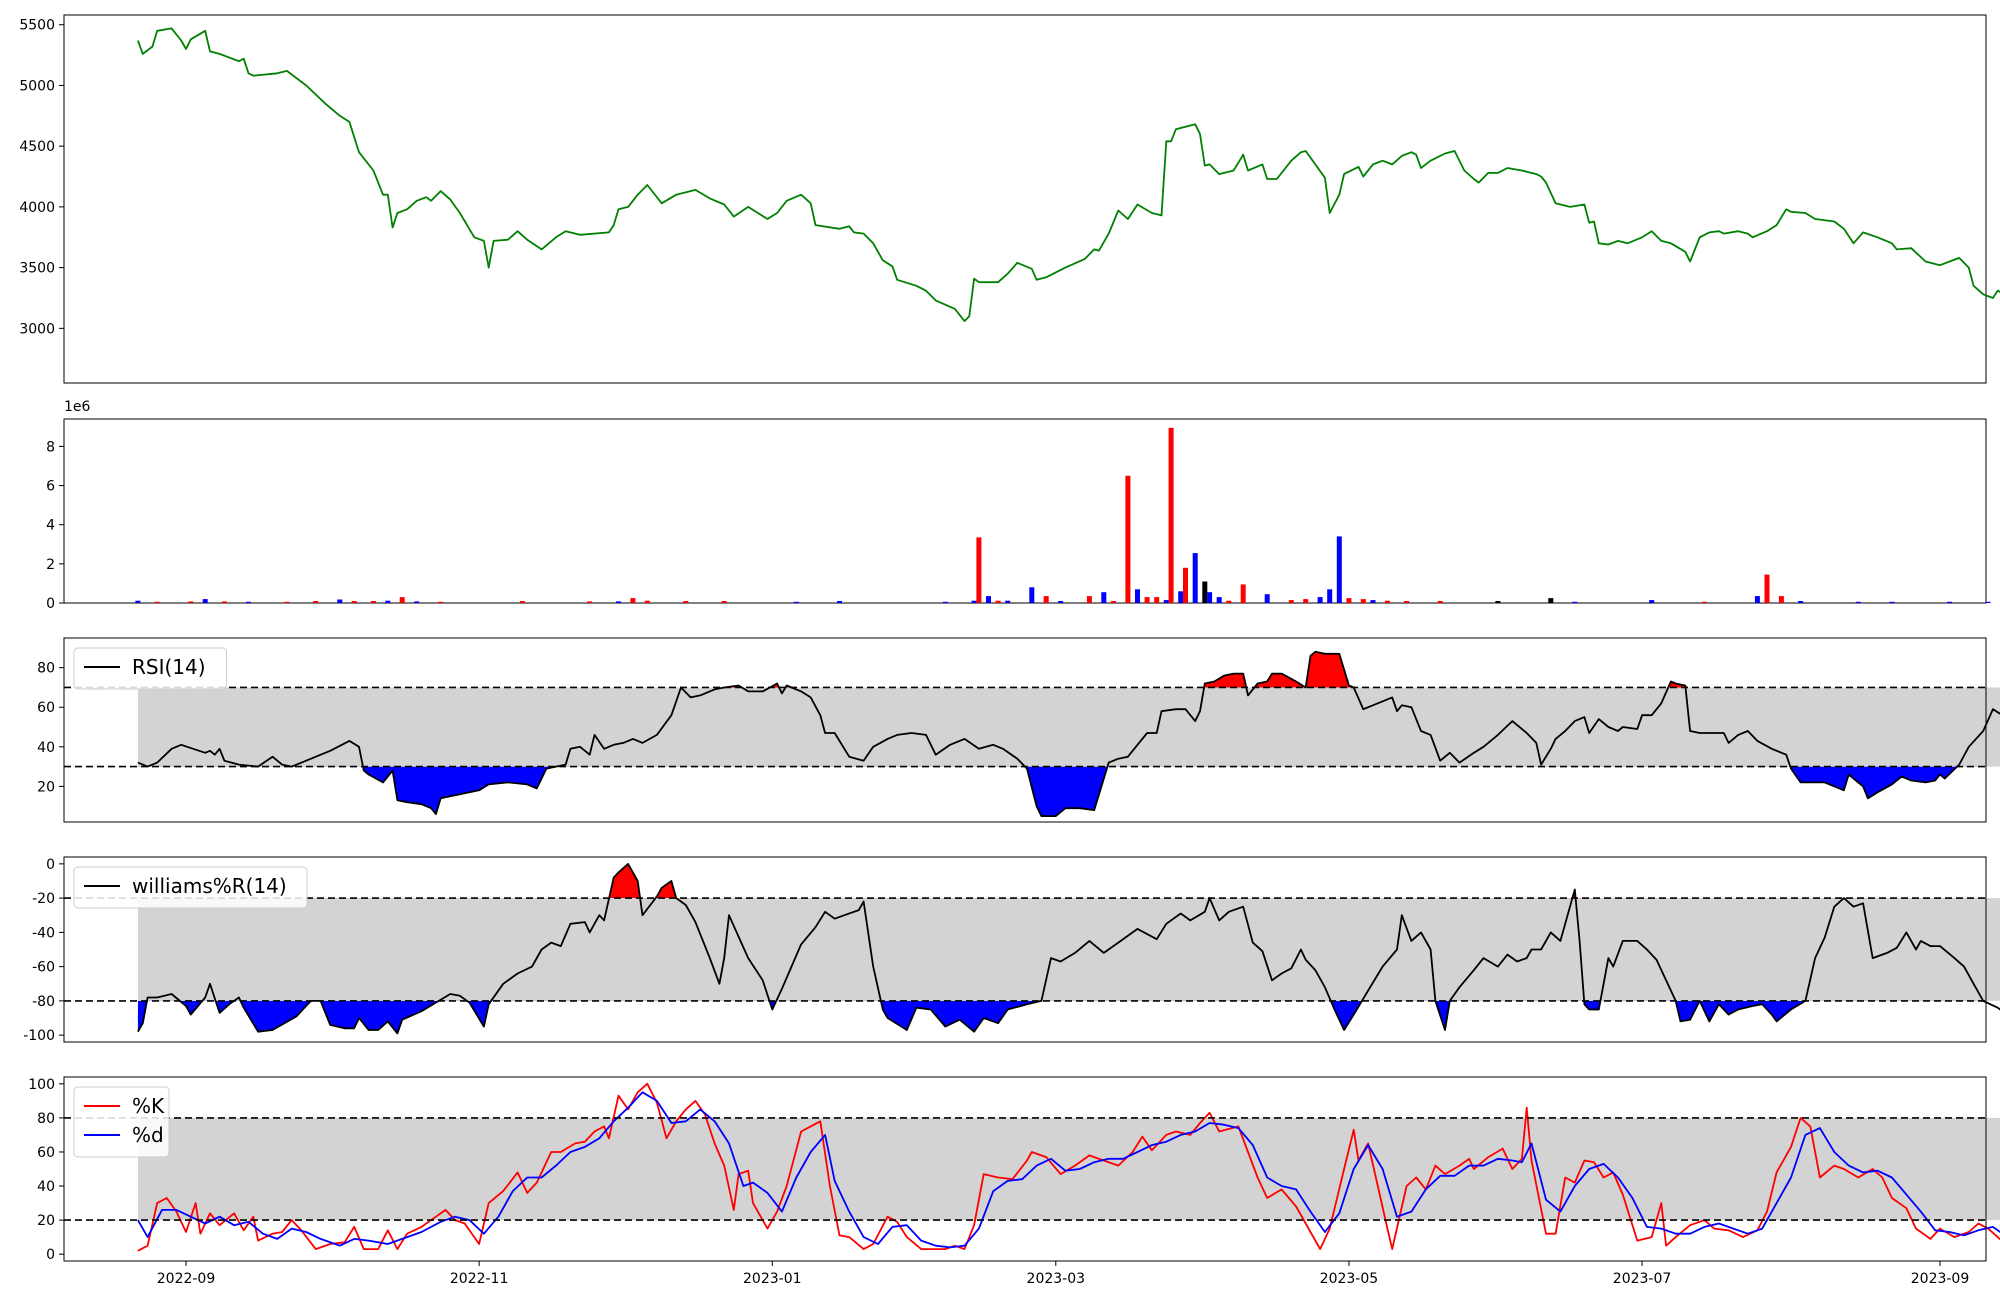  What do you see at coordinates (37, 329) in the screenshot?
I see `y-tick-label: 3000` at bounding box center [37, 329].